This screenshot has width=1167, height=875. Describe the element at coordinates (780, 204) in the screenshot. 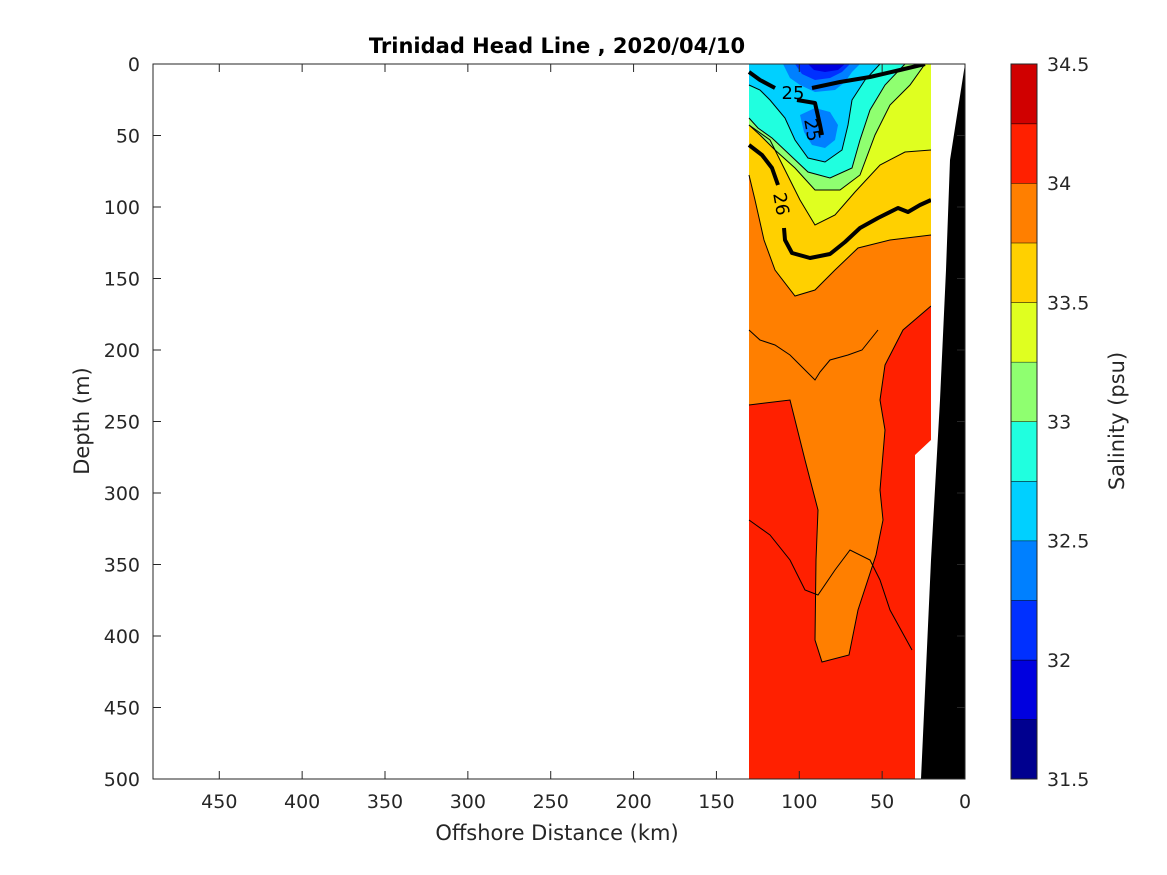

I see `density-label-2: 26` at that location.